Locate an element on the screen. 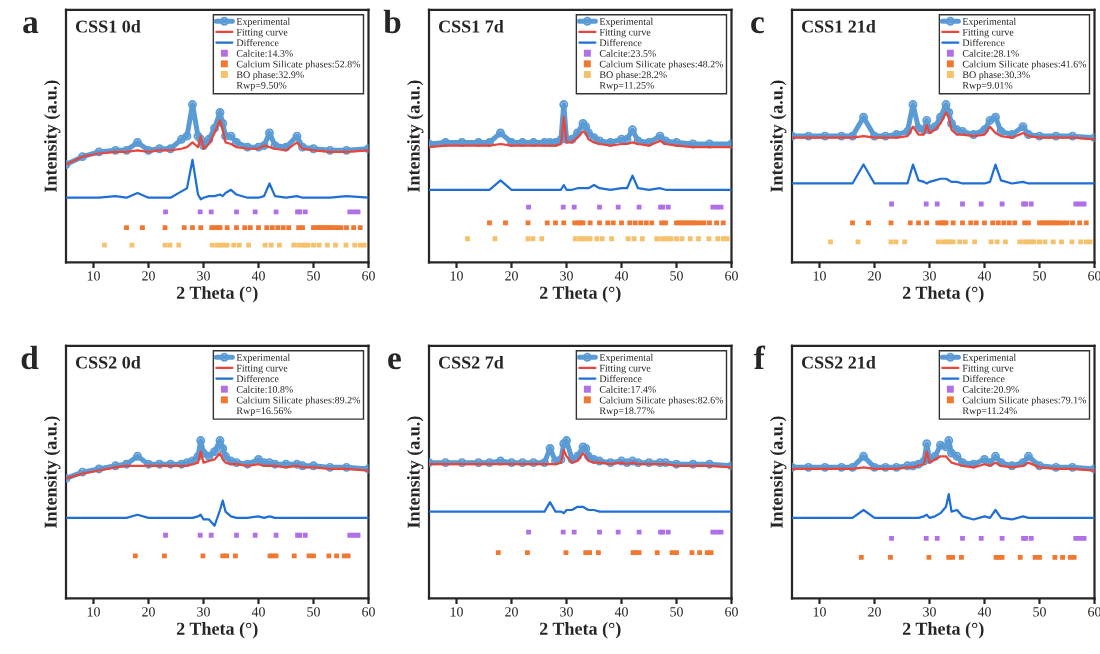 Image resolution: width=1100 pixels, height=654 pixels. chart-title: CSS2 21d is located at coordinates (838, 362).